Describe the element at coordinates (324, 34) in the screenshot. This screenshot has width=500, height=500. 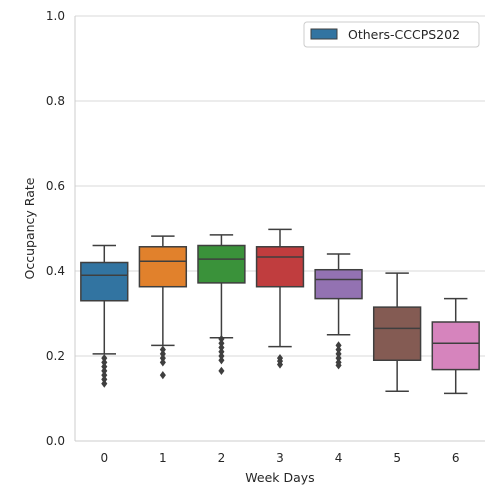
I see `legend-swatch` at that location.